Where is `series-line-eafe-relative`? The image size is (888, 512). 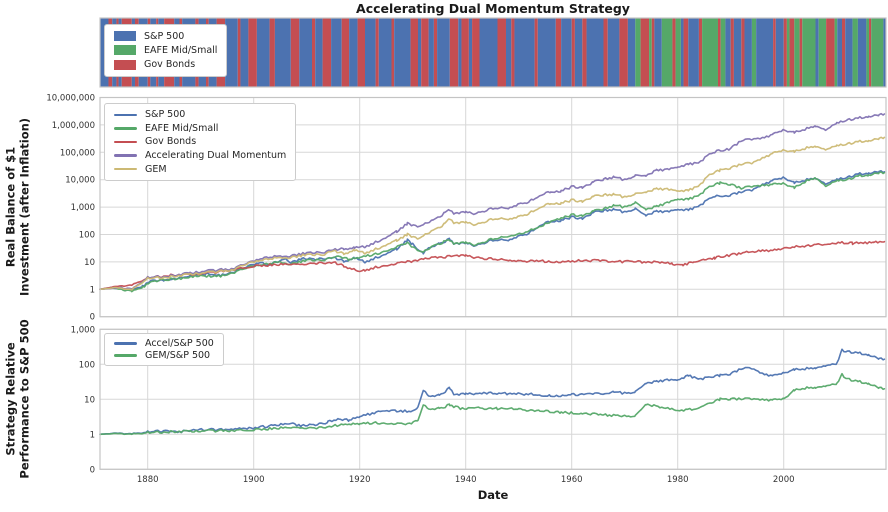
series-line-eafe-relative is located at coordinates (492, 404).